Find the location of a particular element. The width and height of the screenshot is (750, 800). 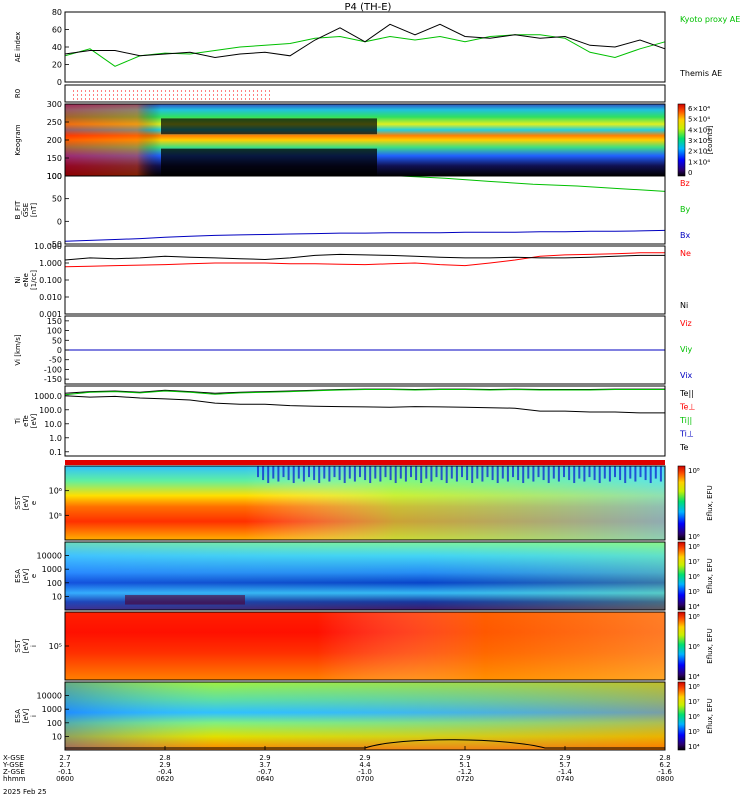

y-axis-label: e is located at coordinates (34, 576).